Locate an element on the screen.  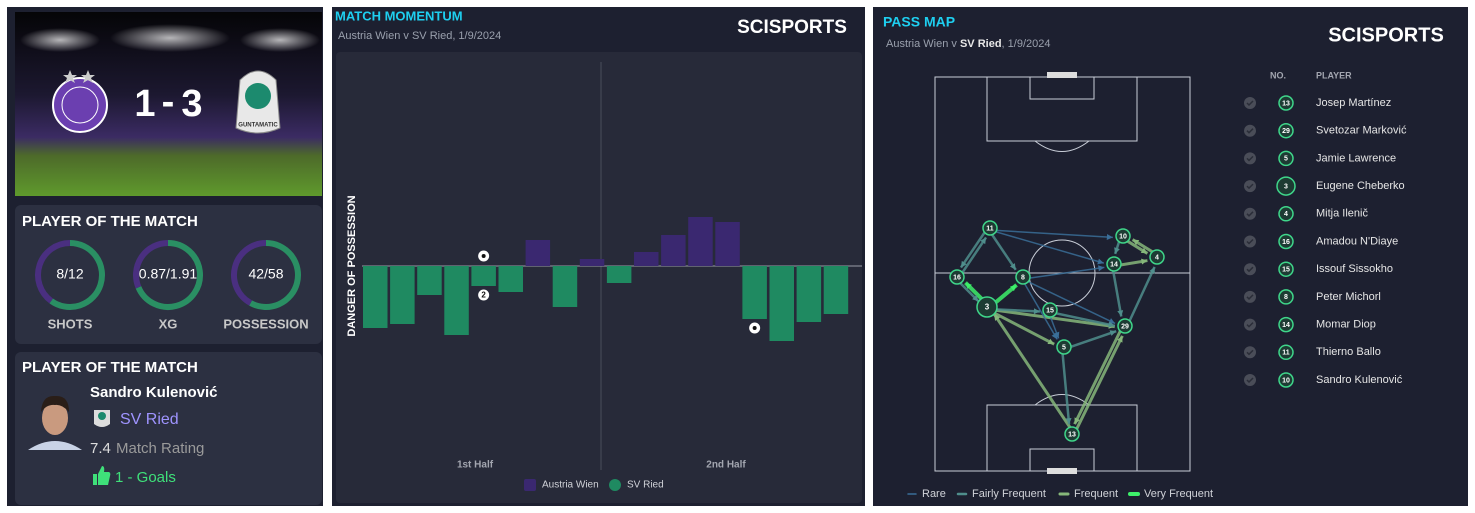
away-arc is located at coordinates (77, 275).